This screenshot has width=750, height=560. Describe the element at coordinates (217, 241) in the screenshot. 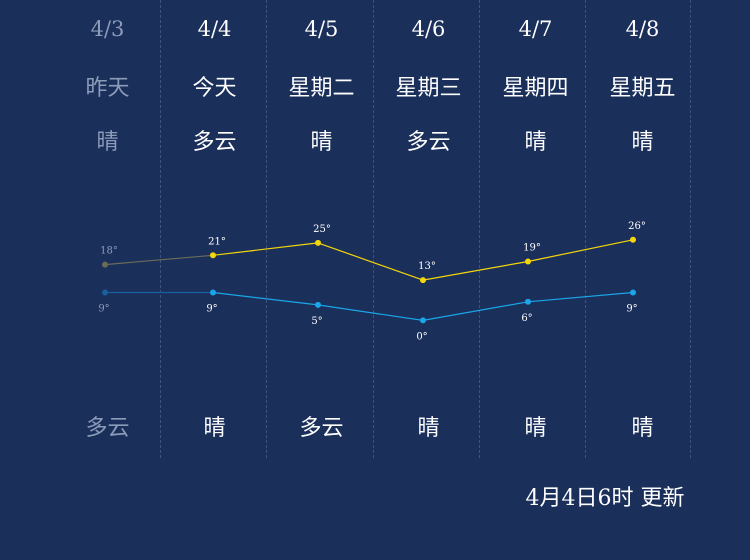

I see `high-temp-label: 21°` at that location.